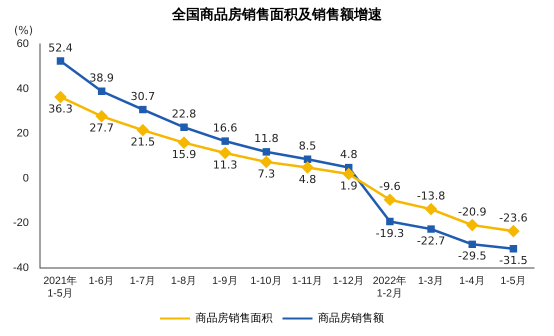 Image resolution: width=554 pixels, height=336 pixels. What do you see at coordinates (351, 318) in the screenshot?
I see `legend-label: 商品房销售额` at bounding box center [351, 318].